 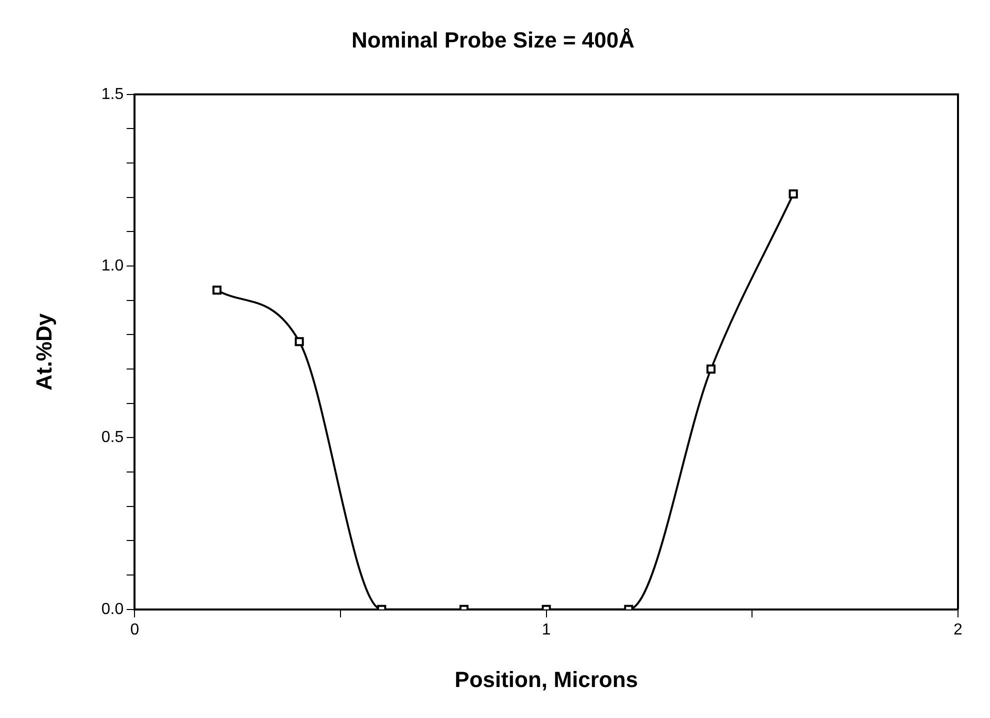 What do you see at coordinates (546, 629) in the screenshot?
I see `x-tick-label: 1` at bounding box center [546, 629].